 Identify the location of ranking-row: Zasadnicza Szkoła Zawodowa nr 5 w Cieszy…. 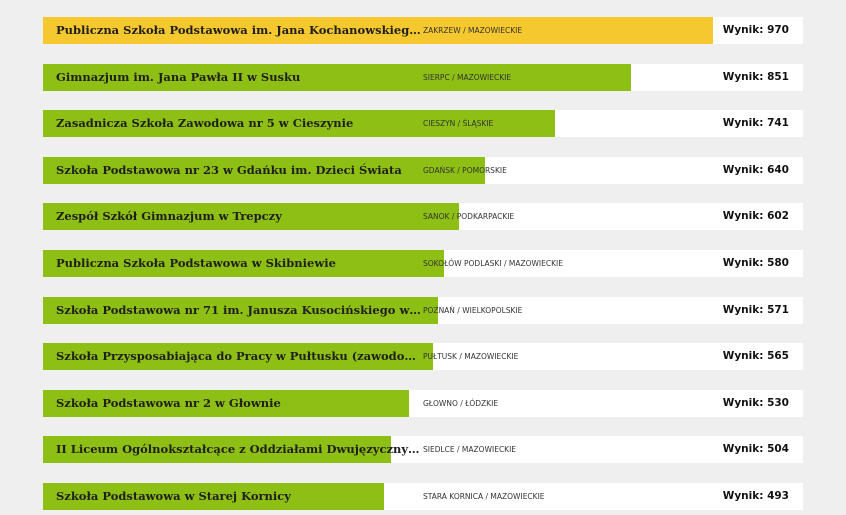
(423, 123).